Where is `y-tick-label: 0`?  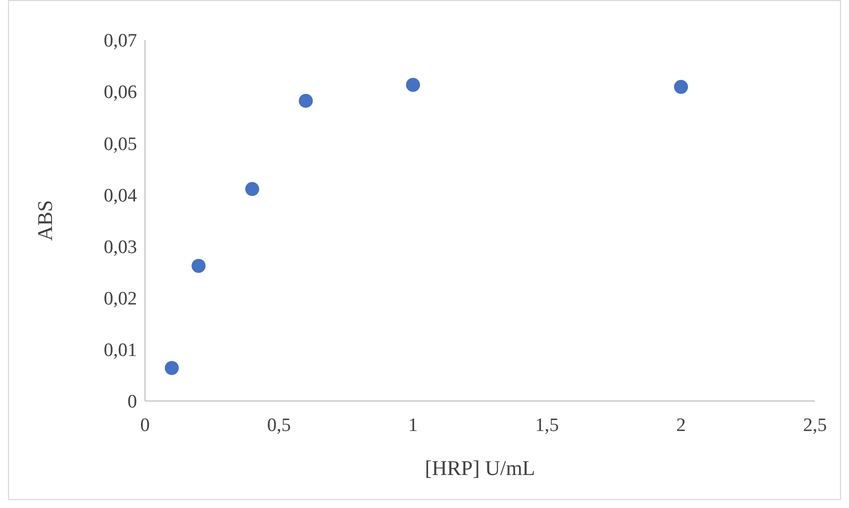
y-tick-label: 0 is located at coordinates (132, 402).